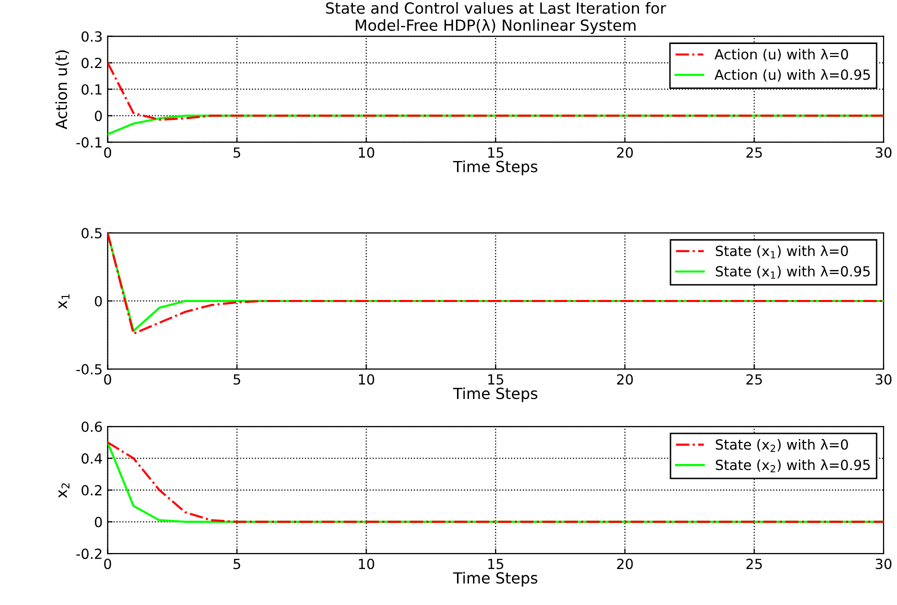  What do you see at coordinates (92, 233) in the screenshot?
I see `y-tick-label: 0.5` at bounding box center [92, 233].